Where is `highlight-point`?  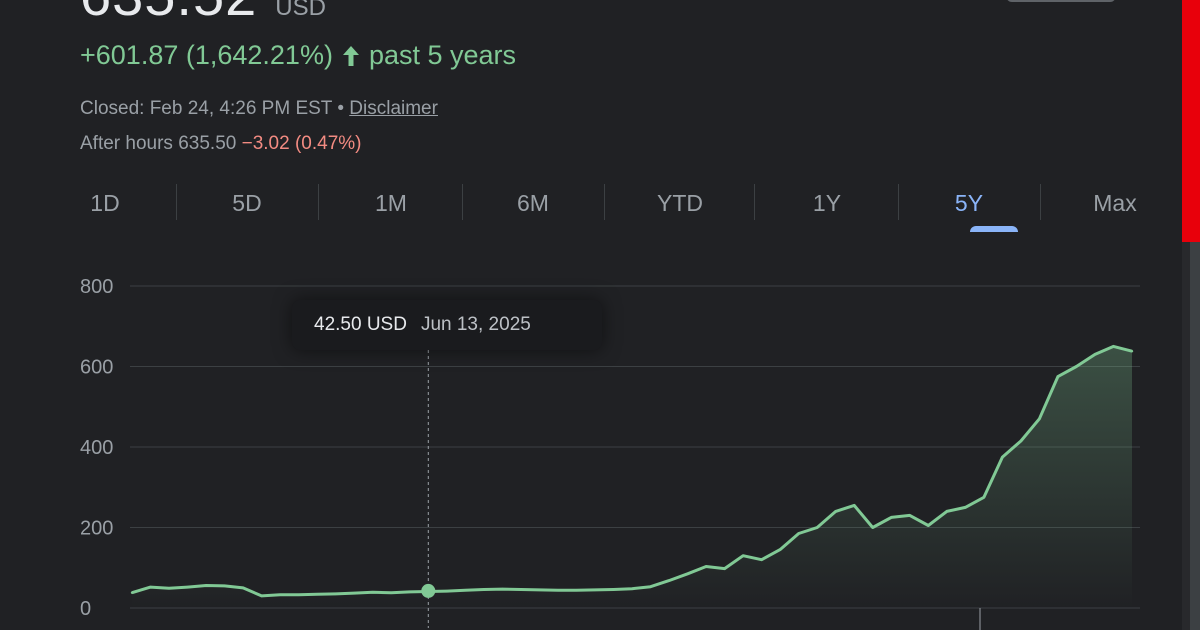 highlight-point is located at coordinates (428, 590).